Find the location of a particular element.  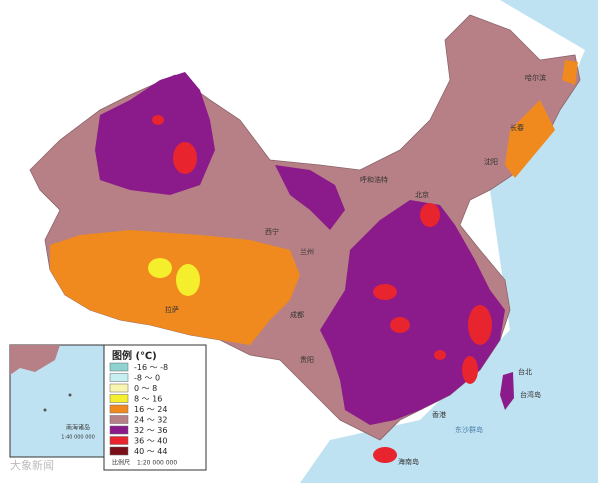

inset: 南海诸岛 1:40 000 000 is located at coordinates (57, 401).